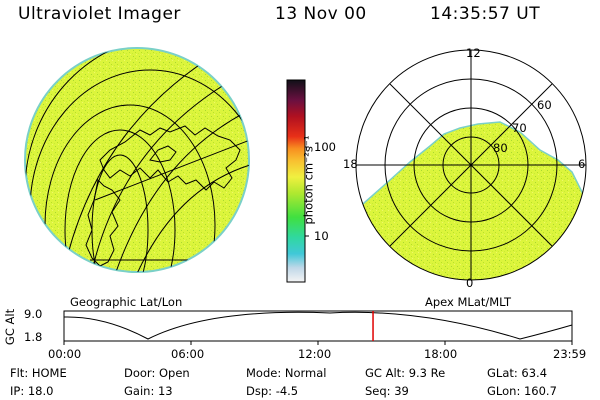  I want to click on x-tick-1800: 18:00, so click(441, 354).